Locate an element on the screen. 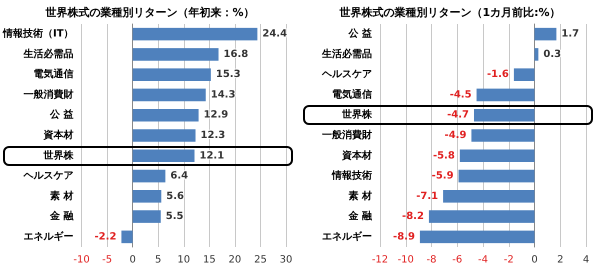 The width and height of the screenshot is (600, 269). x-tick-label: 2 is located at coordinates (560, 260).